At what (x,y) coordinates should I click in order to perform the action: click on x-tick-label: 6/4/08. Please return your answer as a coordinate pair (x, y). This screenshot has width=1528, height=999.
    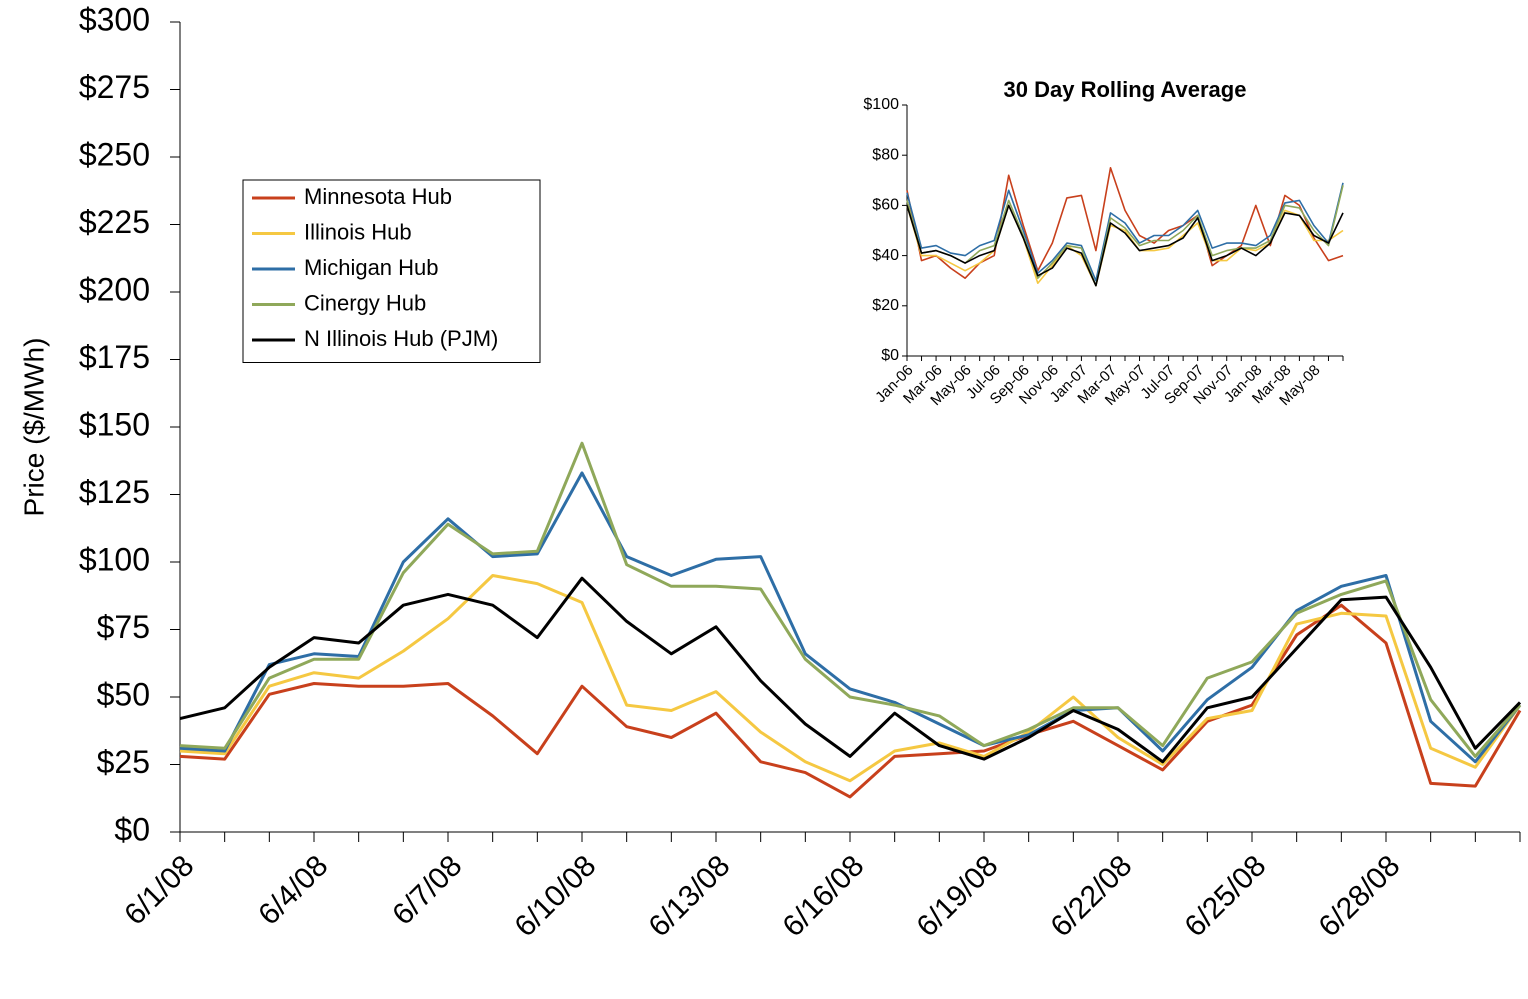
    Looking at the image, I should click on (293, 890).